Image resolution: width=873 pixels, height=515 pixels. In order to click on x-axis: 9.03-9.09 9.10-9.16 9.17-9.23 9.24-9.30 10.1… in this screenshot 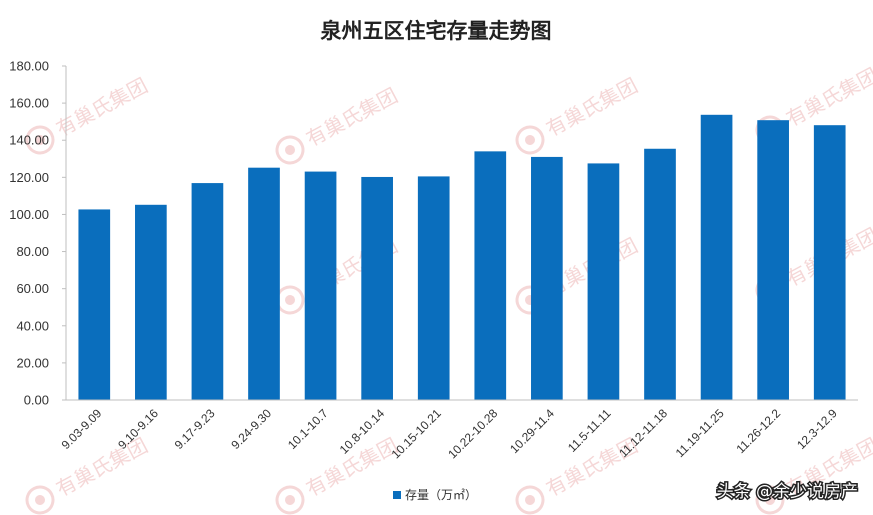, I will do `click(458, 430)`.